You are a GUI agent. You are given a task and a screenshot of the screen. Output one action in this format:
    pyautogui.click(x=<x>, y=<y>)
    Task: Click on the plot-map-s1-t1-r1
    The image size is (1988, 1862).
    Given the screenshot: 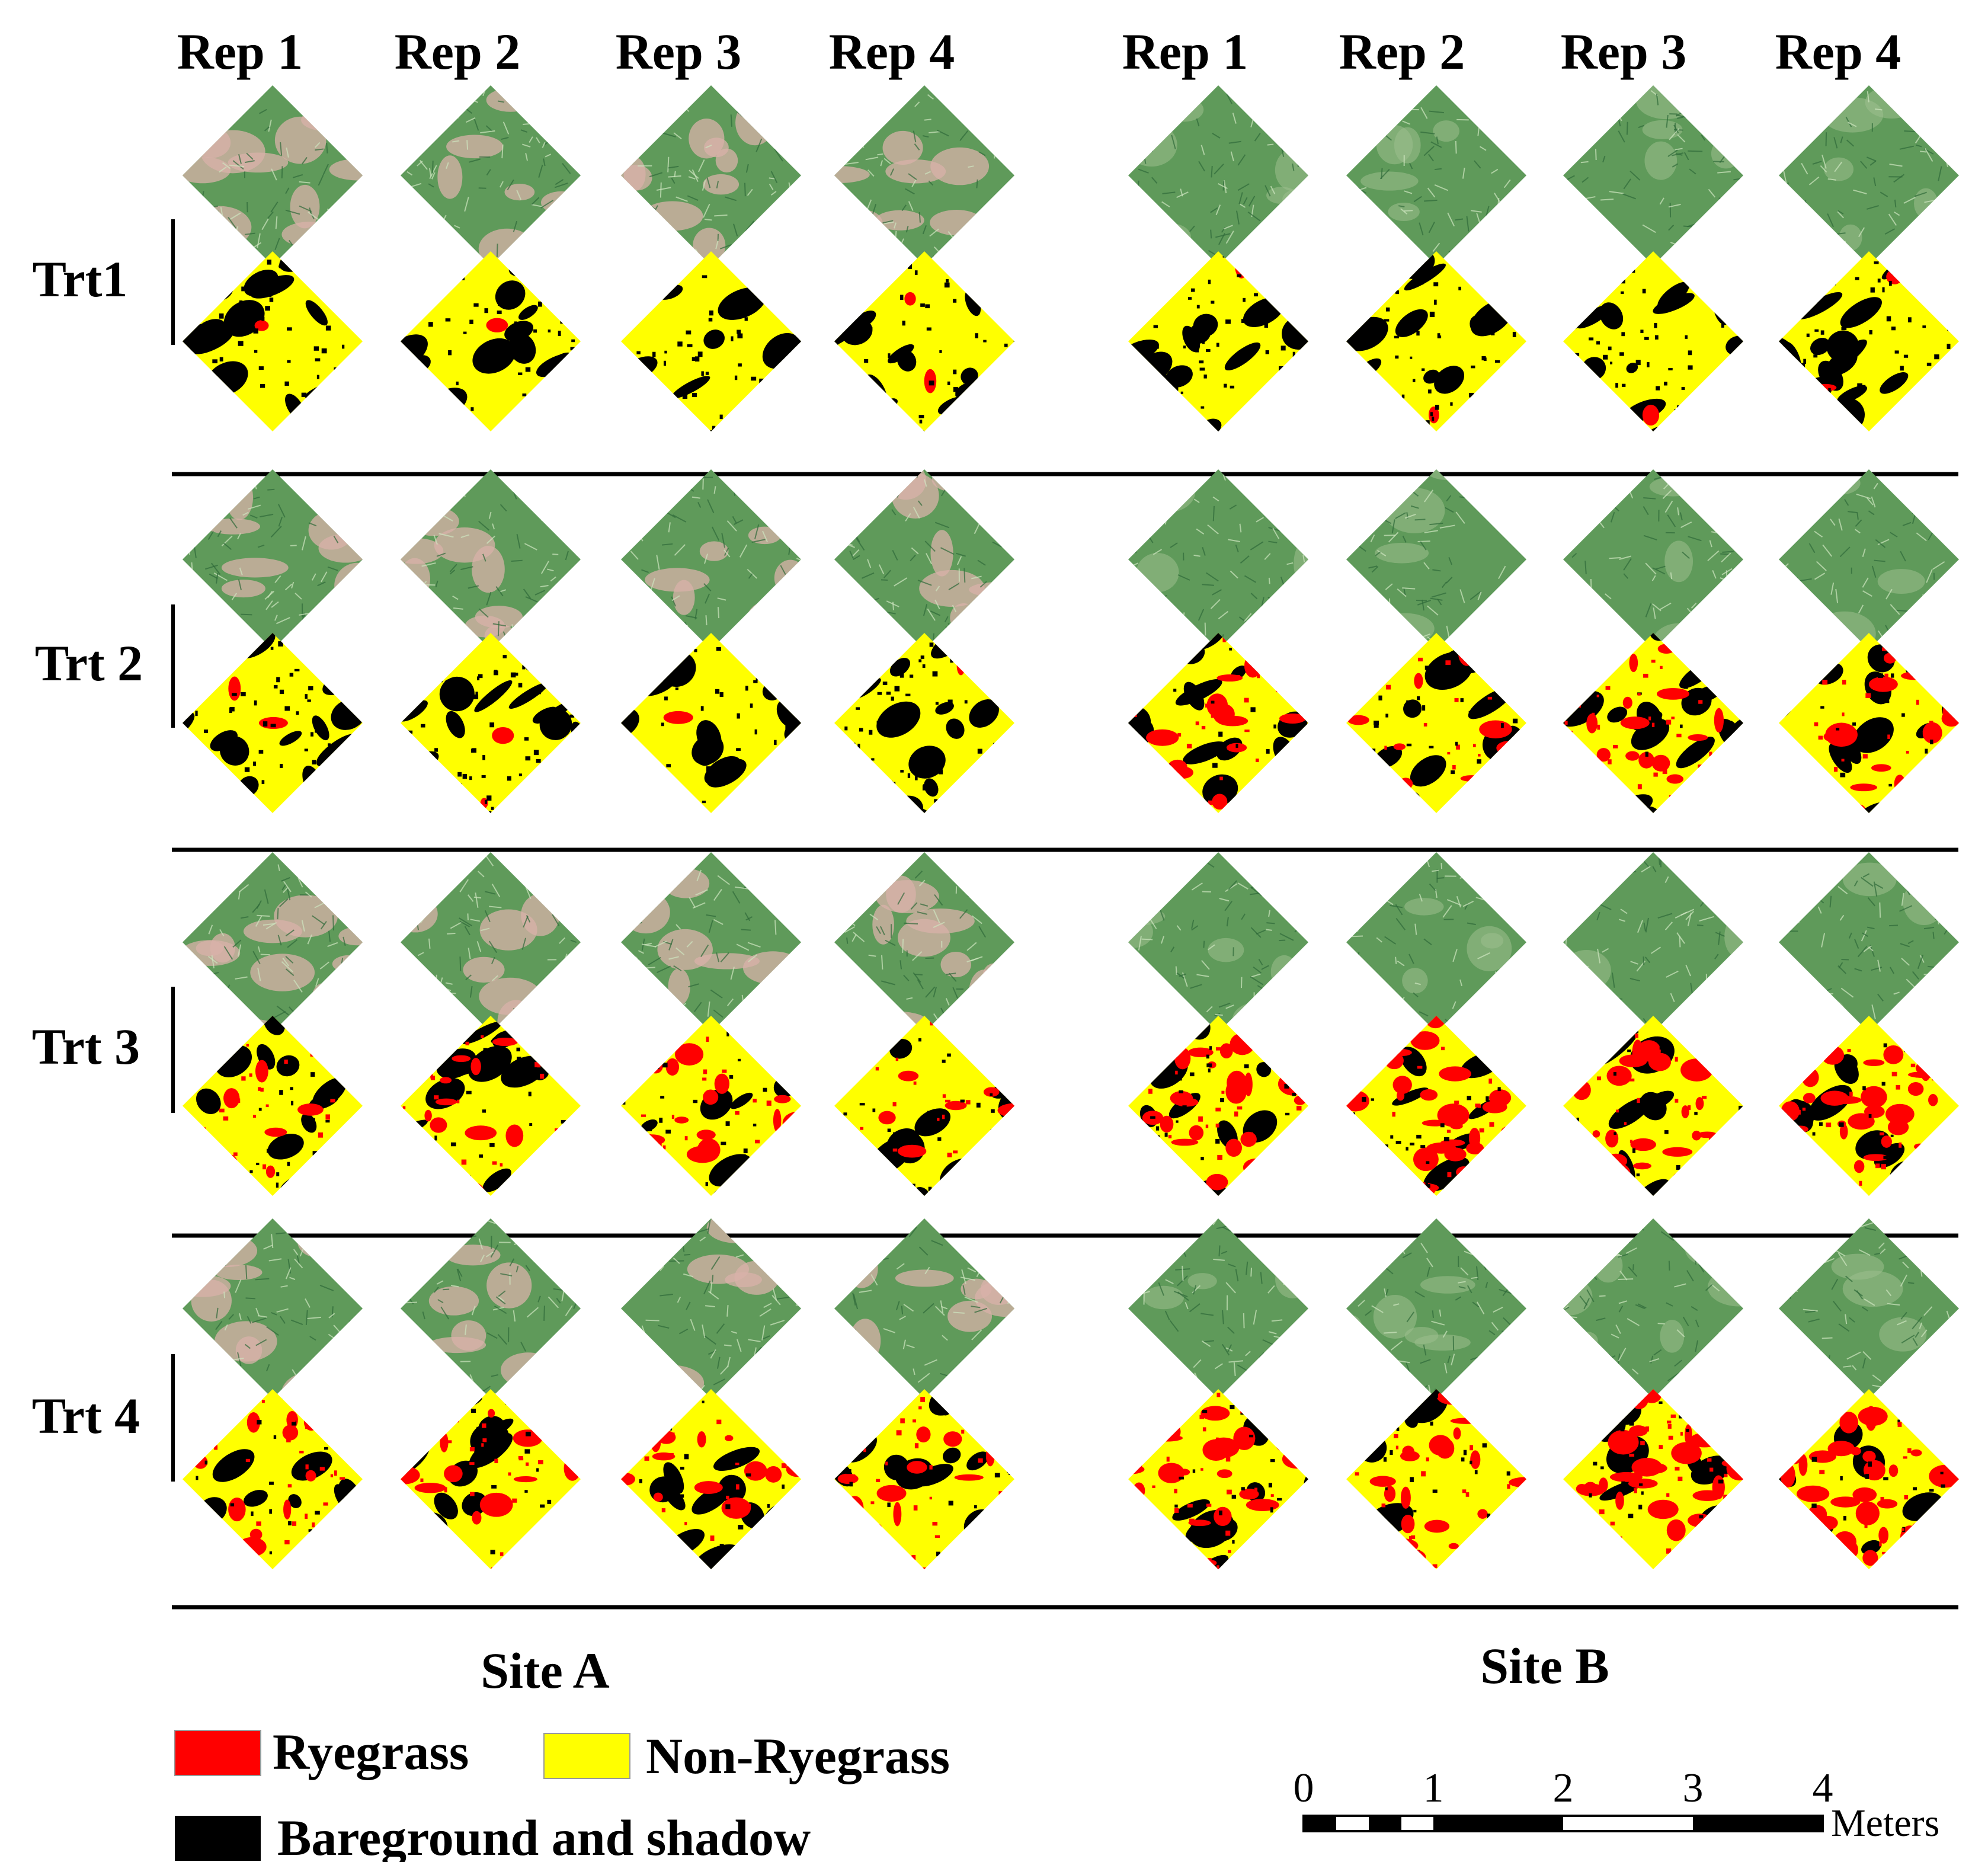 What is the action you would take?
    pyautogui.click(x=273, y=341)
    